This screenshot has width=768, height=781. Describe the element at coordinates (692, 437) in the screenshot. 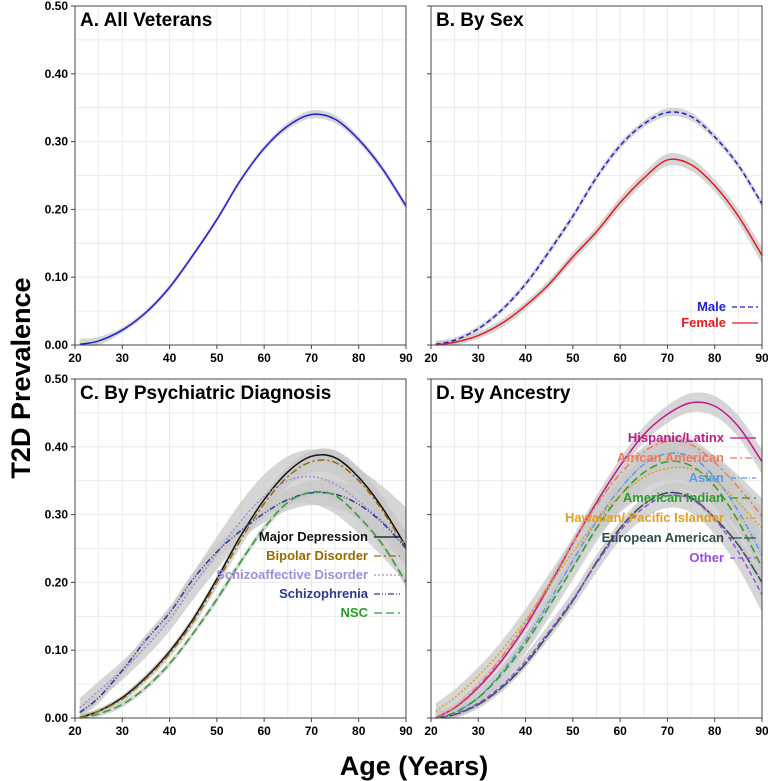

I see `legend-item-hispanic-latinx: Hispanic/Latinx` at that location.